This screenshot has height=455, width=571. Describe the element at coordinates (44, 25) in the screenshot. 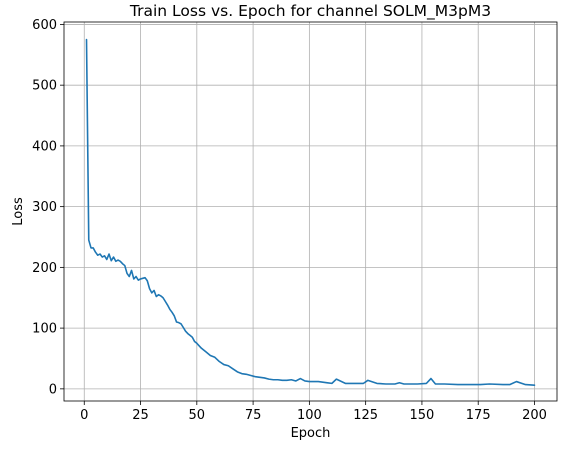

I see `y-tick-label: 600` at that location.